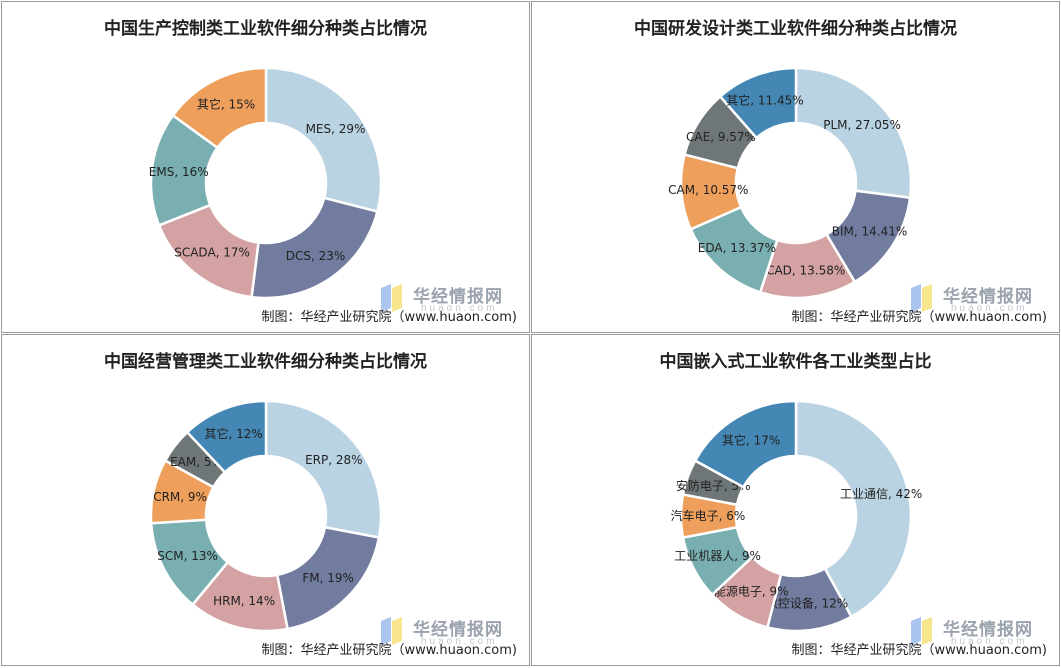 The height and width of the screenshot is (668, 1061). What do you see at coordinates (881, 494) in the screenshot?
I see `slice-label: 工业通信, 42%` at bounding box center [881, 494].